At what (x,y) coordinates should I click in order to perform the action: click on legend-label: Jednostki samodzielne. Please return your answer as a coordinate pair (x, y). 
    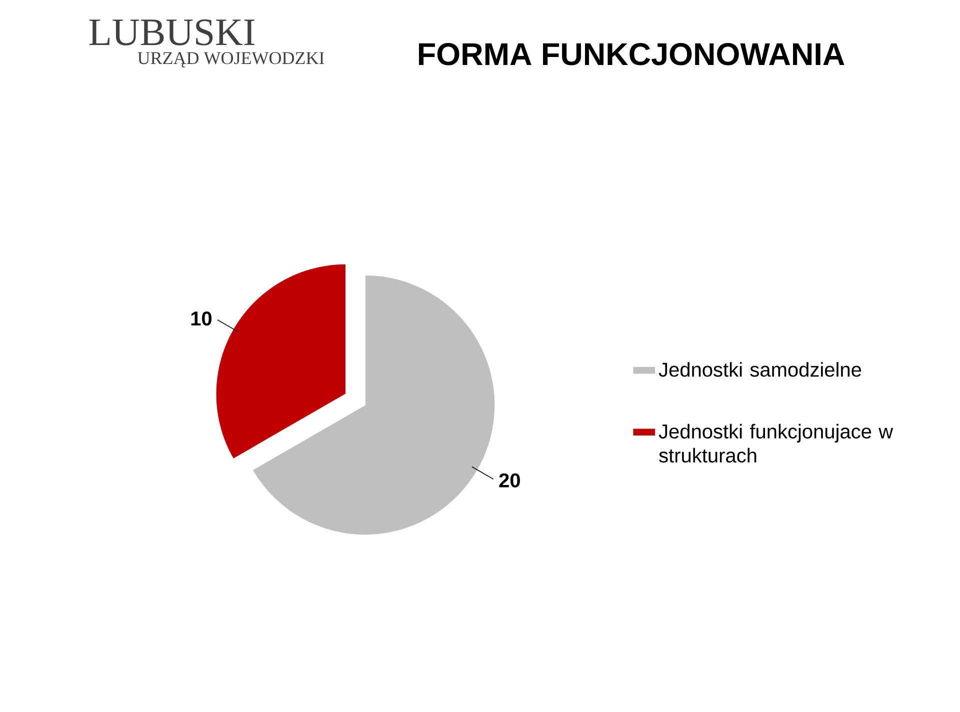
    Looking at the image, I should click on (760, 369).